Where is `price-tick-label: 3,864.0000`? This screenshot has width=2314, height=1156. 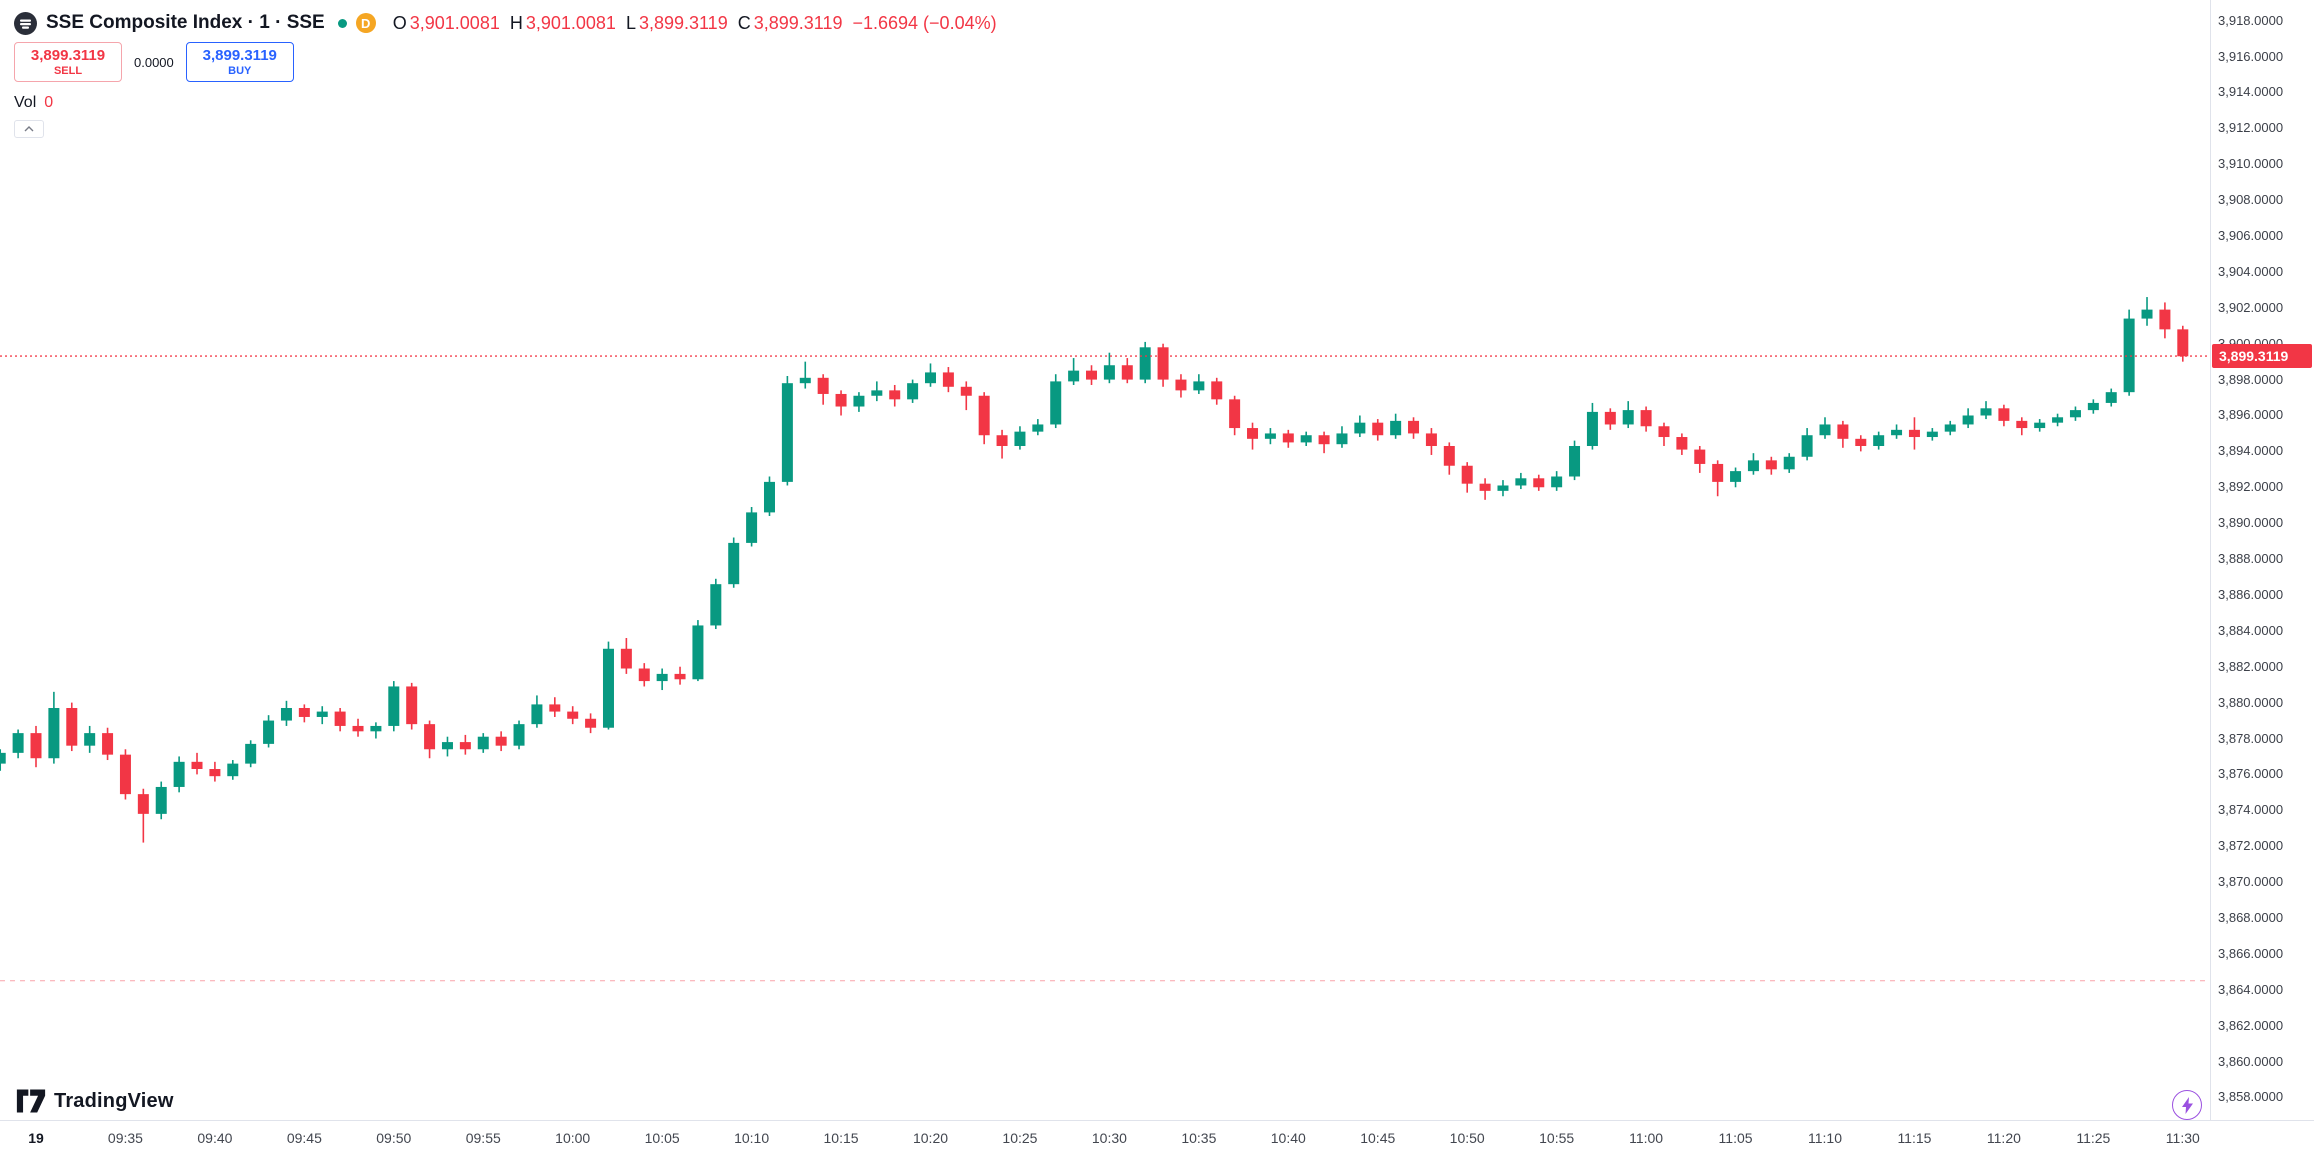
price-tick-label: 3,864.0000 is located at coordinates (2251, 989).